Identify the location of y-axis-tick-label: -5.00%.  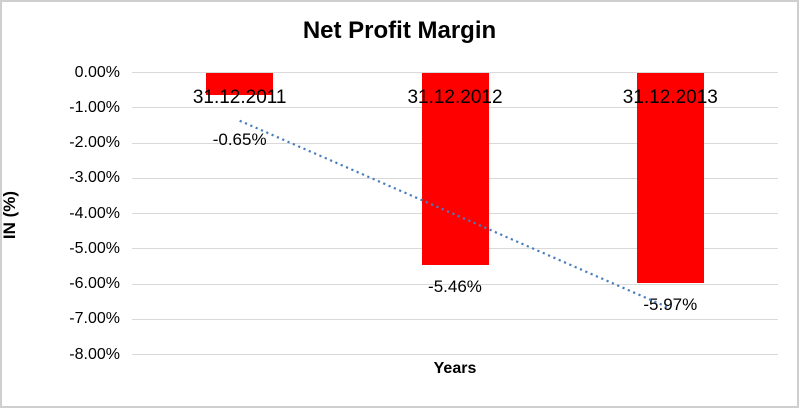
(94, 248).